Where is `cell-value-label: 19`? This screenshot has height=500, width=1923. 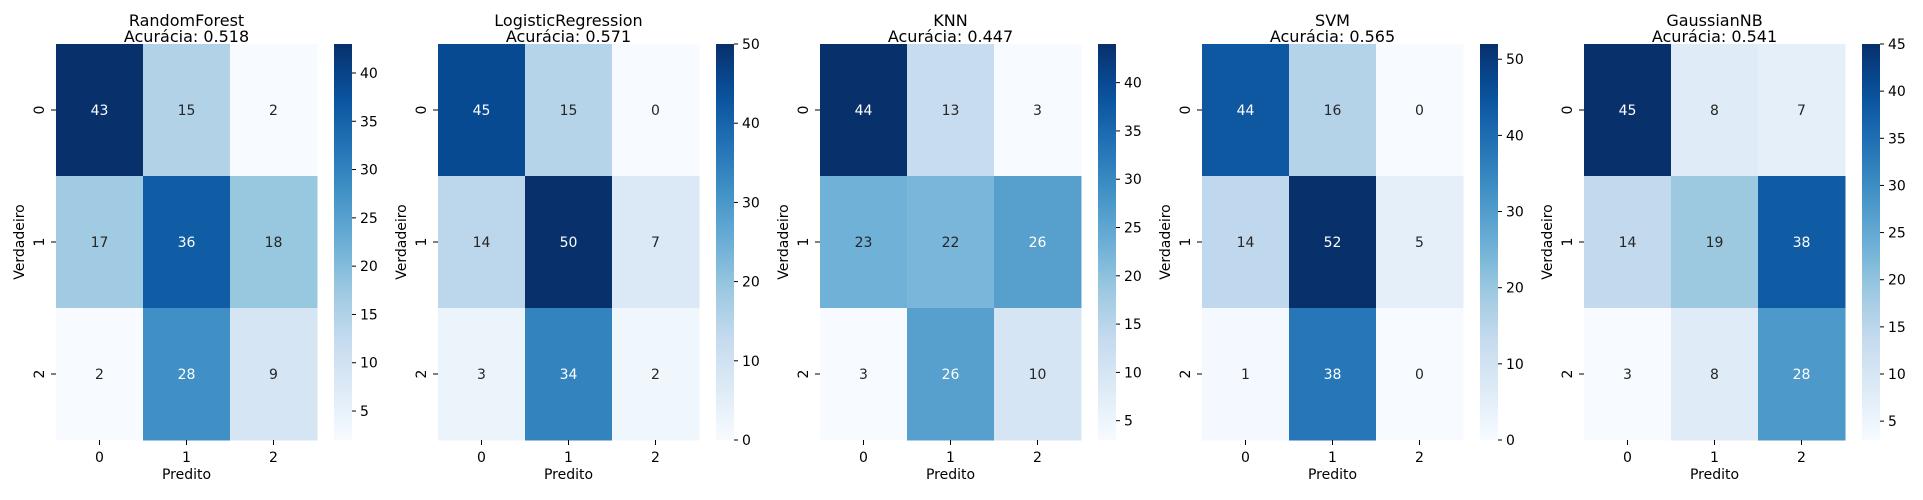 cell-value-label: 19 is located at coordinates (1715, 243).